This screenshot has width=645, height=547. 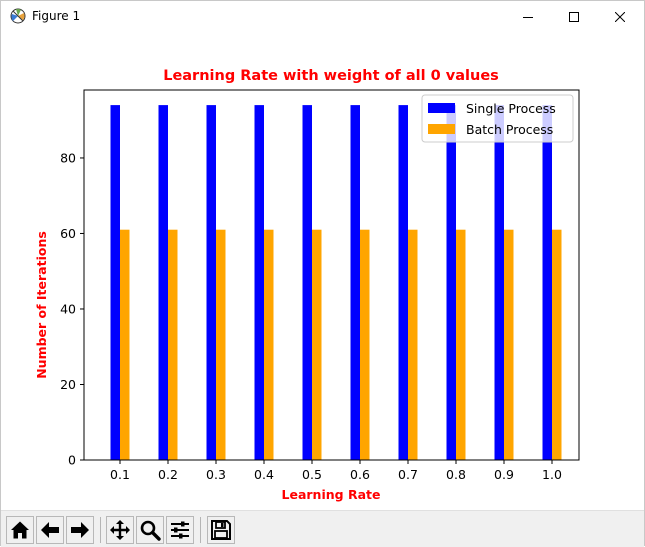 I want to click on y-tick-label: 80, so click(x=68, y=157).